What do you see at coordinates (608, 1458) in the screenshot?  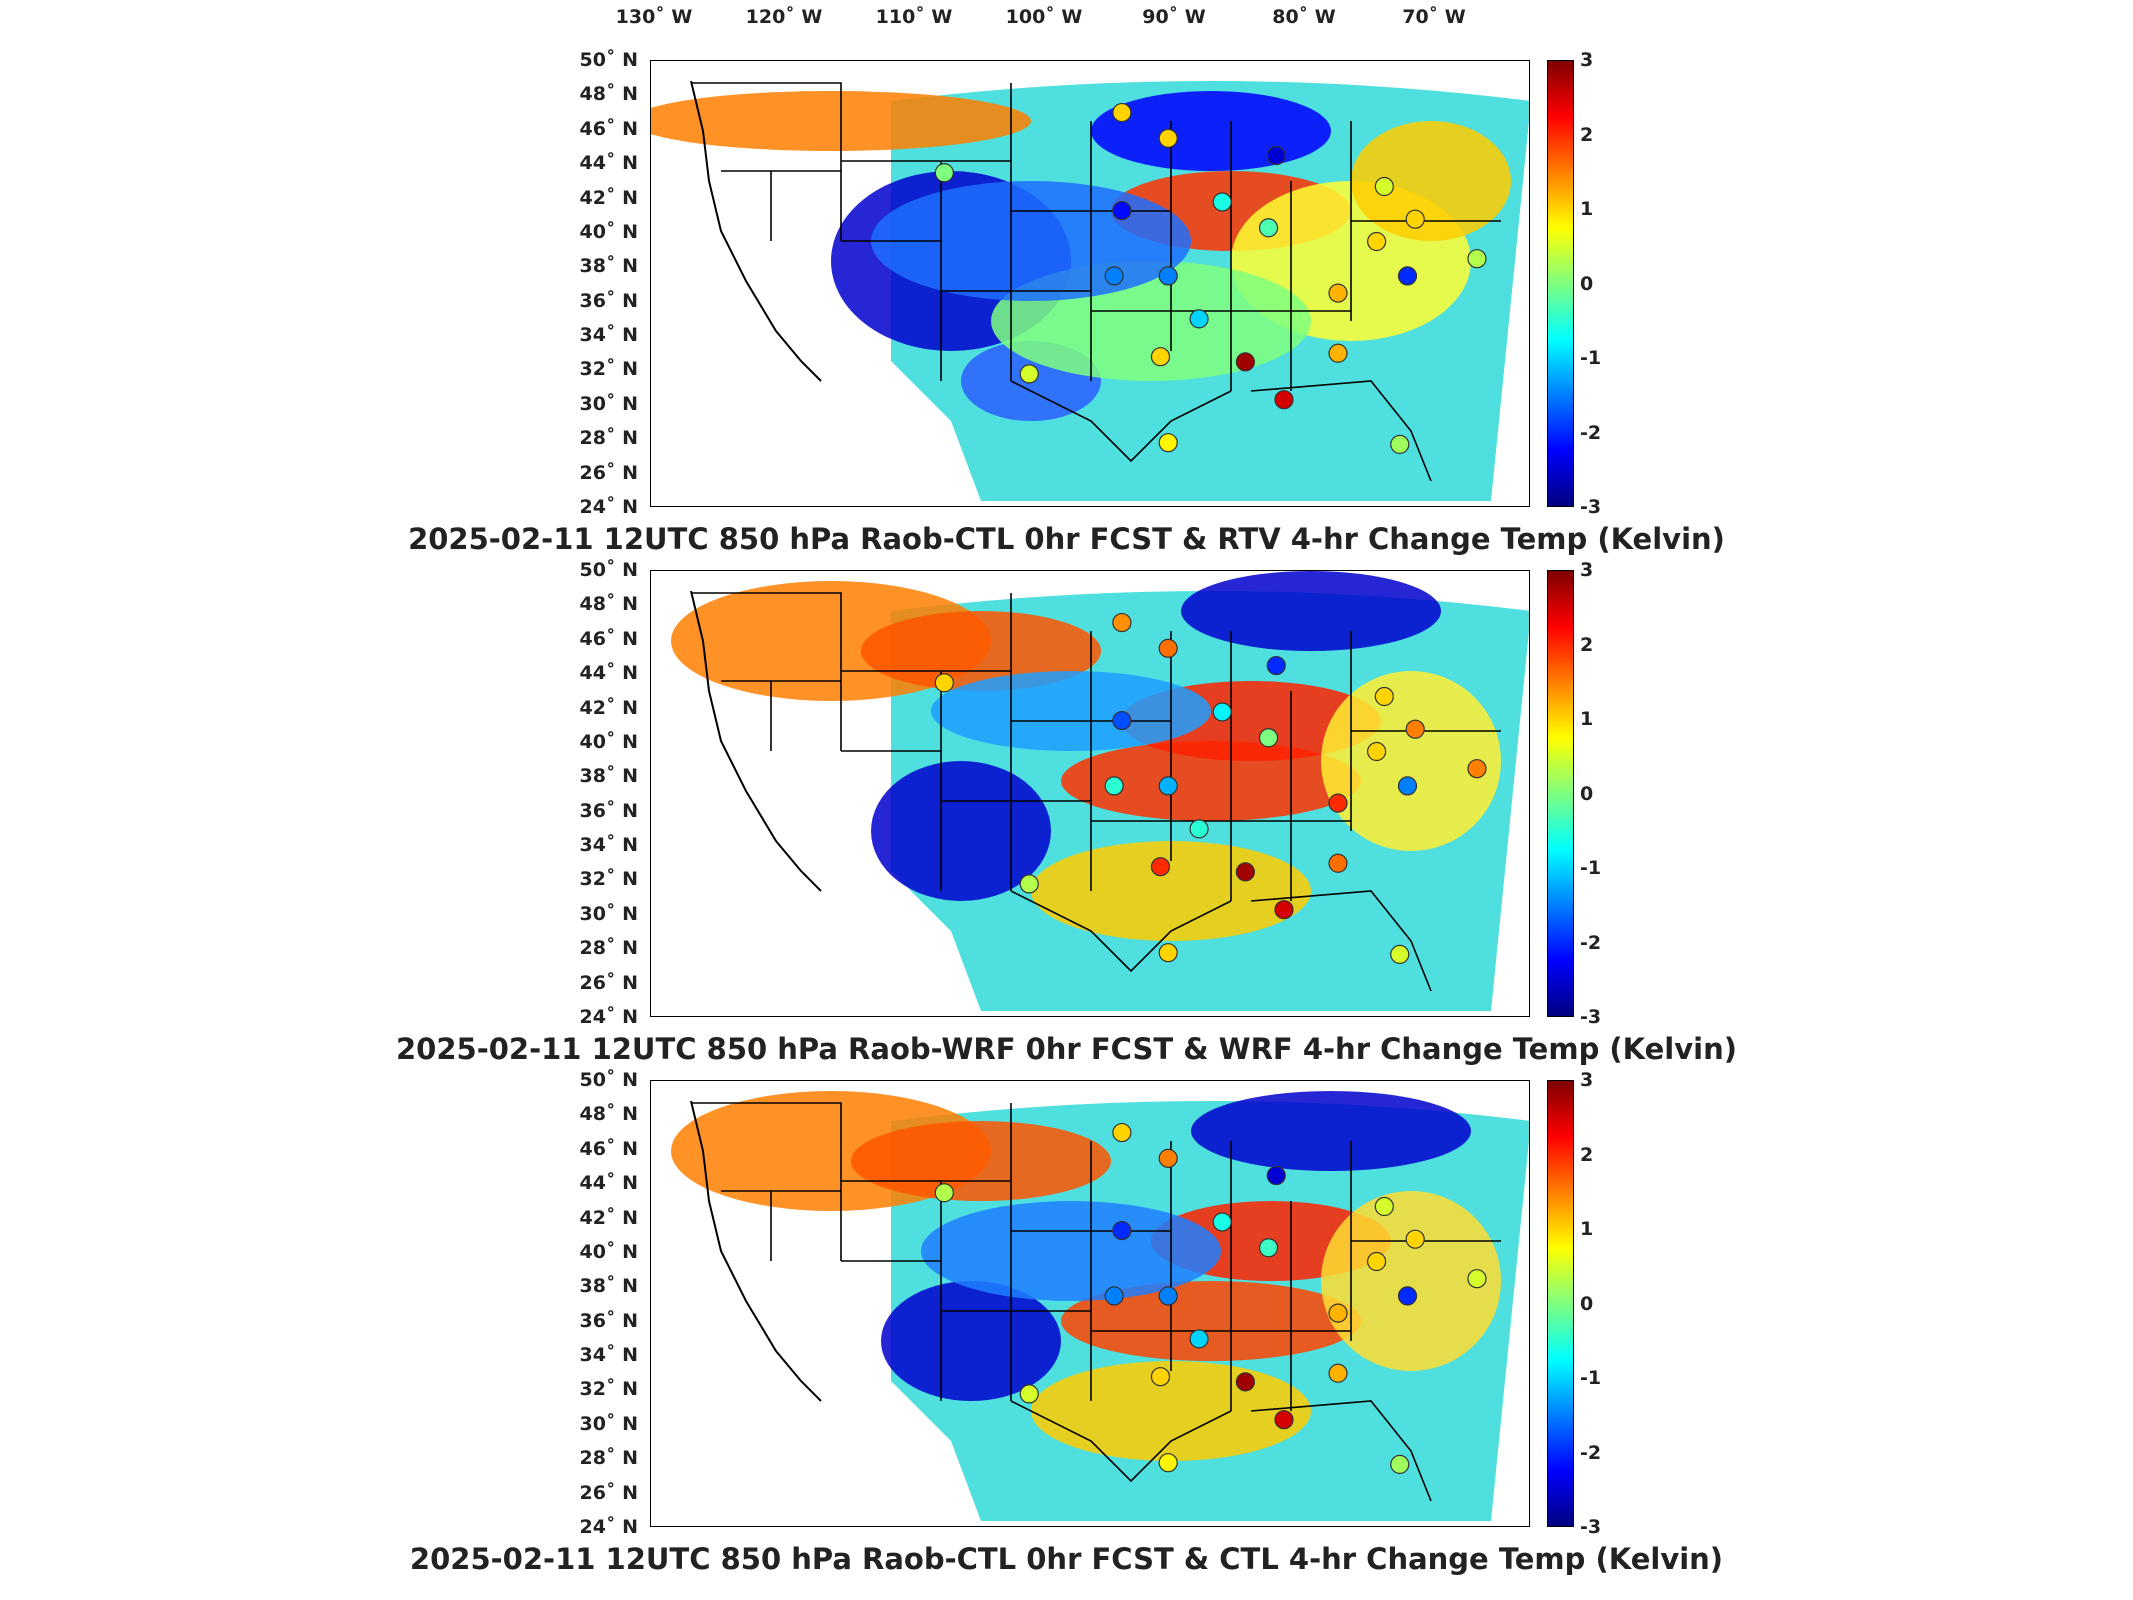 I see `lat-label: 28˚ N` at bounding box center [608, 1458].